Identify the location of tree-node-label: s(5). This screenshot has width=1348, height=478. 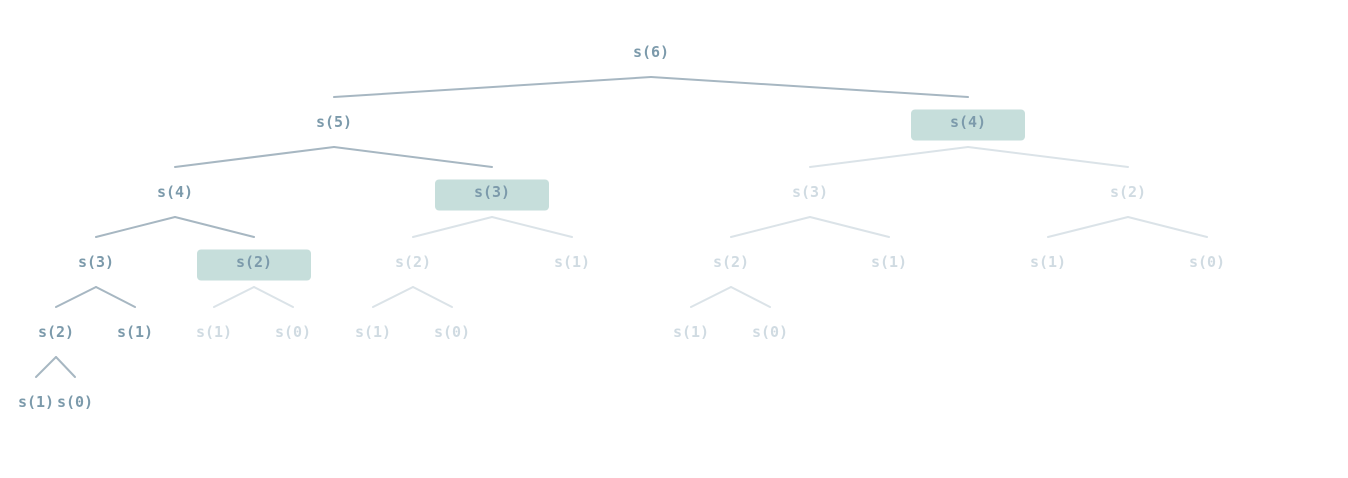
(334, 122).